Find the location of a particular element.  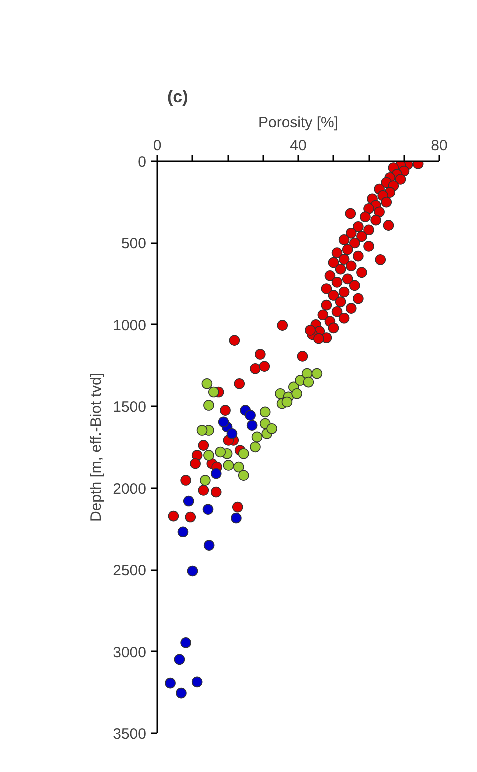

y-tick-label: 3000 is located at coordinates (130, 653).